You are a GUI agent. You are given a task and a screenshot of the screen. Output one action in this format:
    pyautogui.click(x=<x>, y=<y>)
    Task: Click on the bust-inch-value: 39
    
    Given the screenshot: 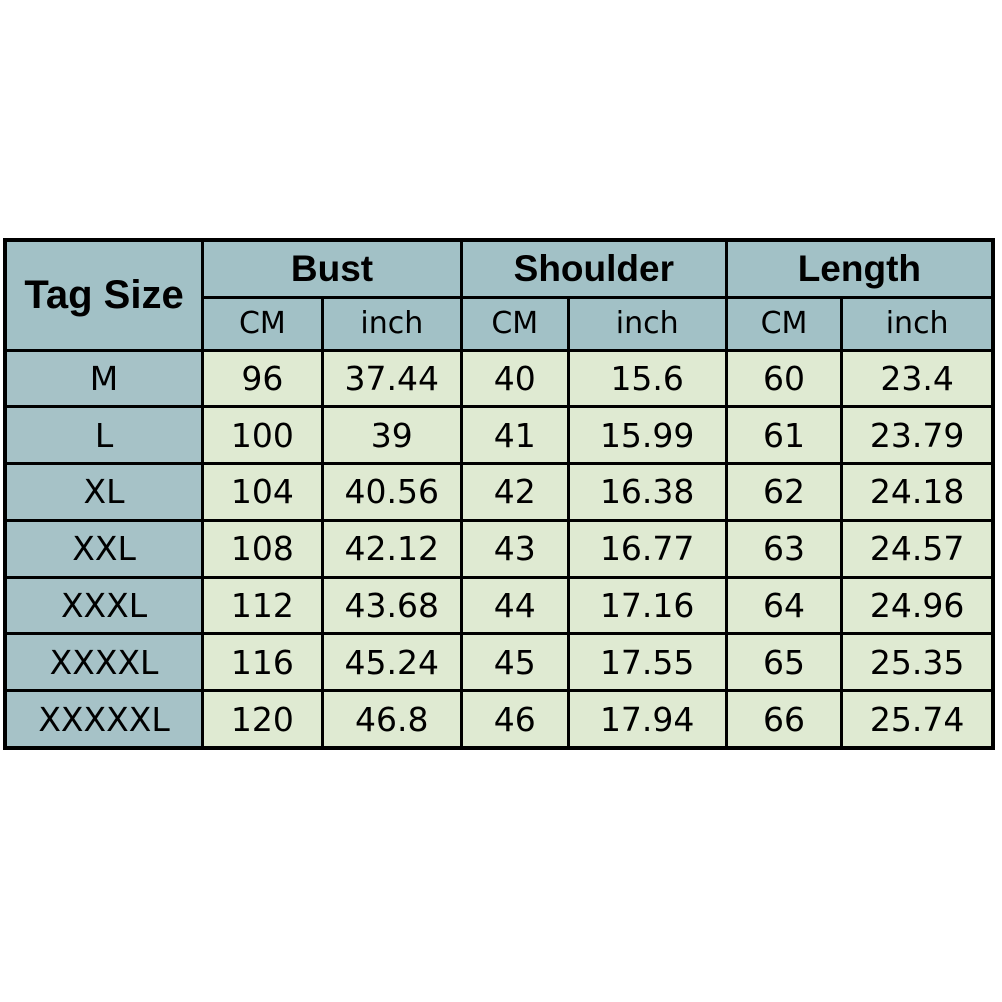 What is the action you would take?
    pyautogui.click(x=391, y=435)
    